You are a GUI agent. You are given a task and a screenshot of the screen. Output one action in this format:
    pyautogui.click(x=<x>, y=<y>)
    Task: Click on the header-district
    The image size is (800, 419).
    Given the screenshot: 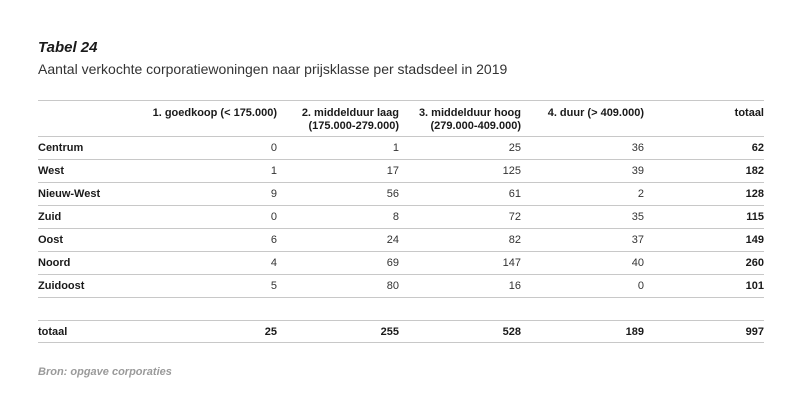 What is the action you would take?
    pyautogui.click(x=92, y=119)
    